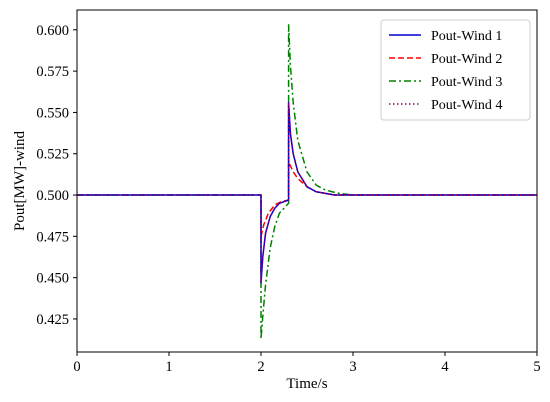 This screenshot has width=550, height=402. I want to click on y-tick-label: 0.450, so click(52, 279).